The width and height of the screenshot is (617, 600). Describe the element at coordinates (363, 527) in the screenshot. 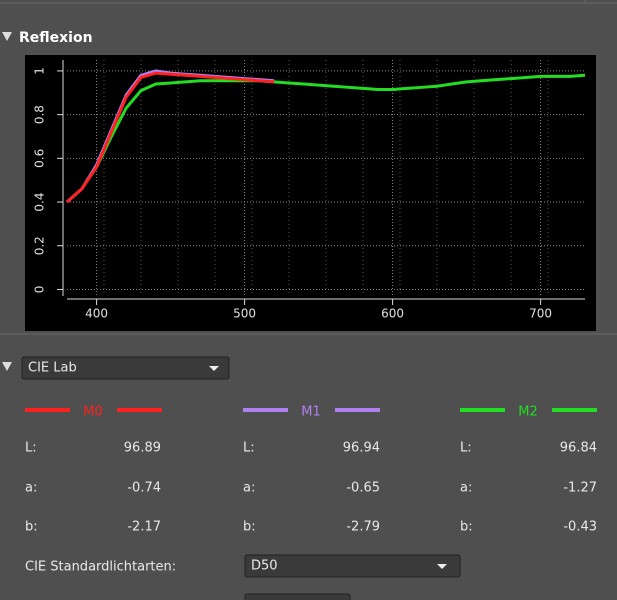

I see `lab-value: -2.79` at that location.